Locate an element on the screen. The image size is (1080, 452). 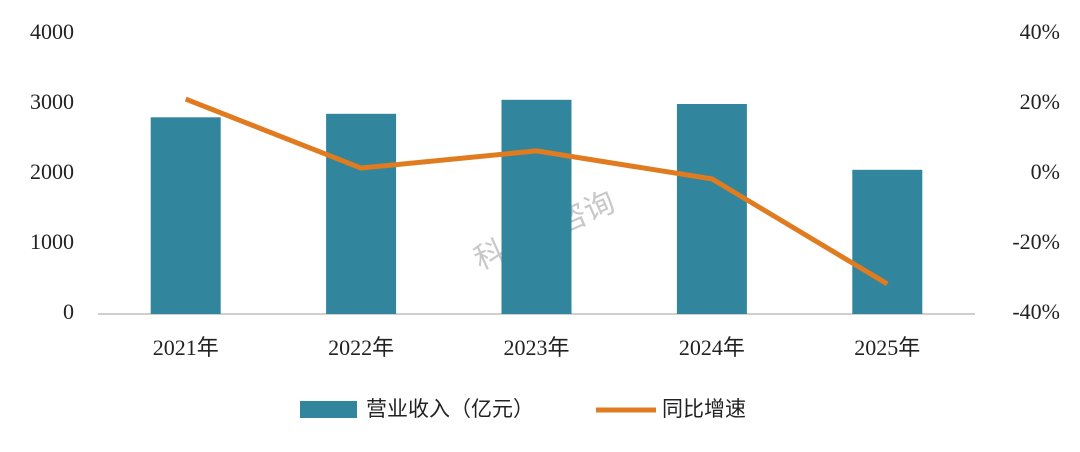
y-tick-label: 0 is located at coordinates (68, 311).